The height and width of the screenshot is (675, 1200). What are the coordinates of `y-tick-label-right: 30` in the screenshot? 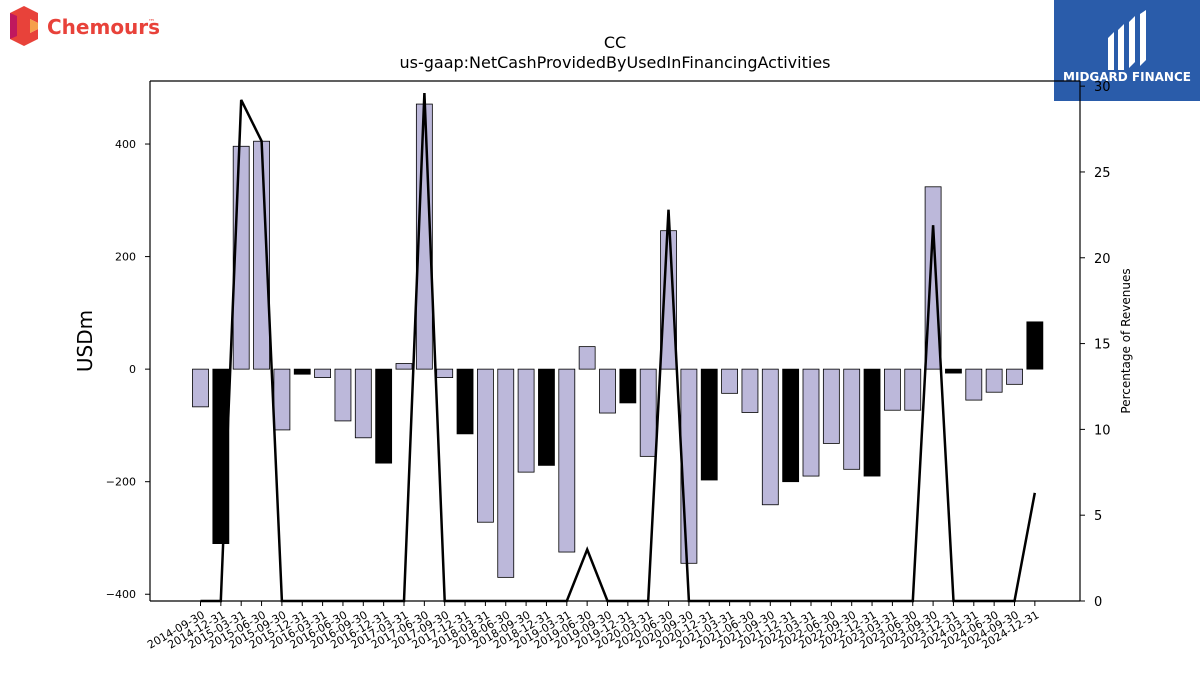 It's located at (1102, 87).